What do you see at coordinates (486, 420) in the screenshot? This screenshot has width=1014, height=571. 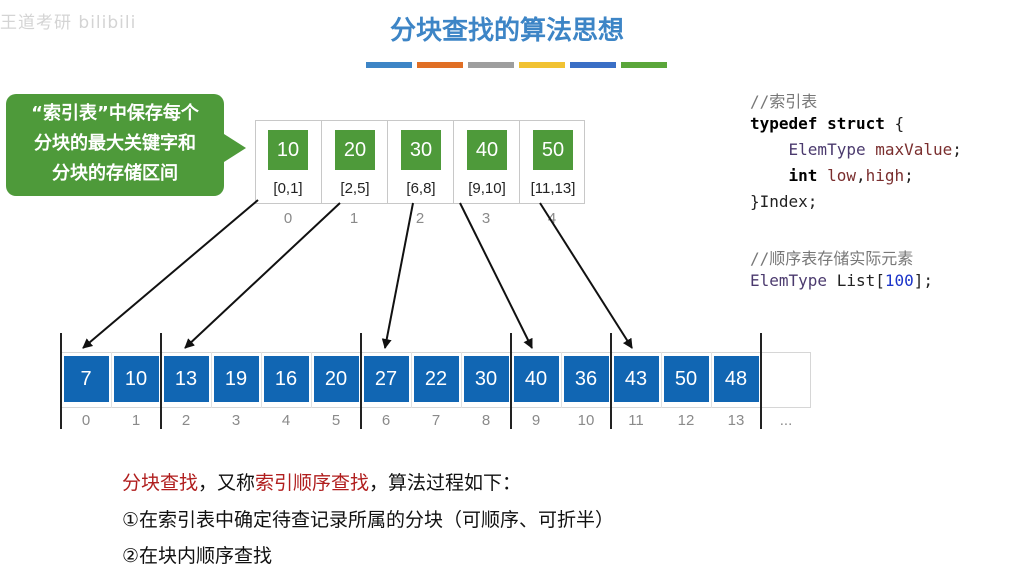 I see `array-index: 8` at bounding box center [486, 420].